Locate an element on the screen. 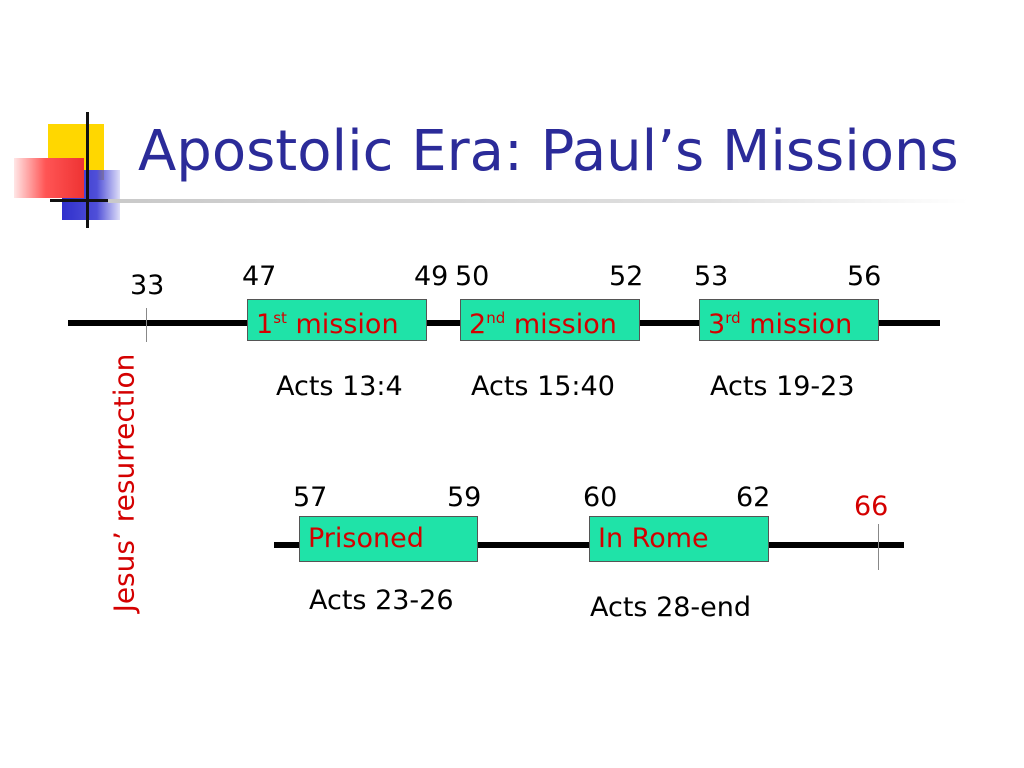 The image size is (1024, 768). mission-1-ordinal: 1 is located at coordinates (265, 324).